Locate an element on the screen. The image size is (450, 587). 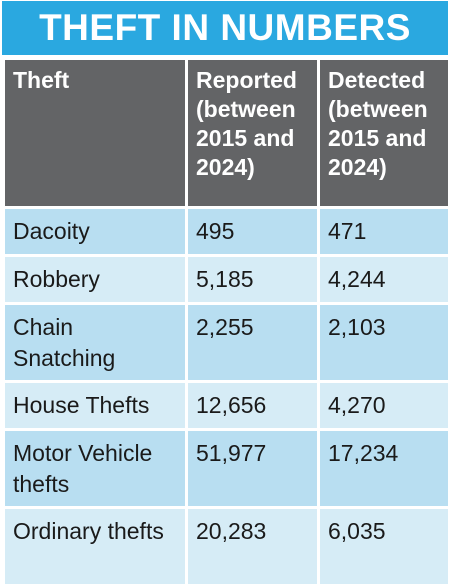
table-row: Motor Vehicle thefts 51,977 17,234 is located at coordinates (226, 468).